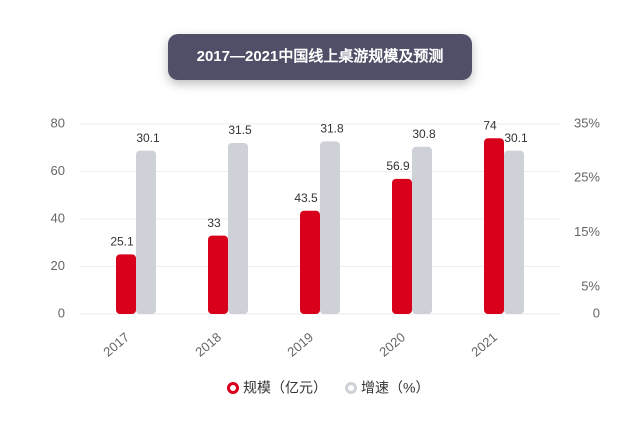 Image resolution: width=641 pixels, height=429 pixels. I want to click on chart-title: 2017—2021中国线上桌游规模及预测, so click(320, 56).